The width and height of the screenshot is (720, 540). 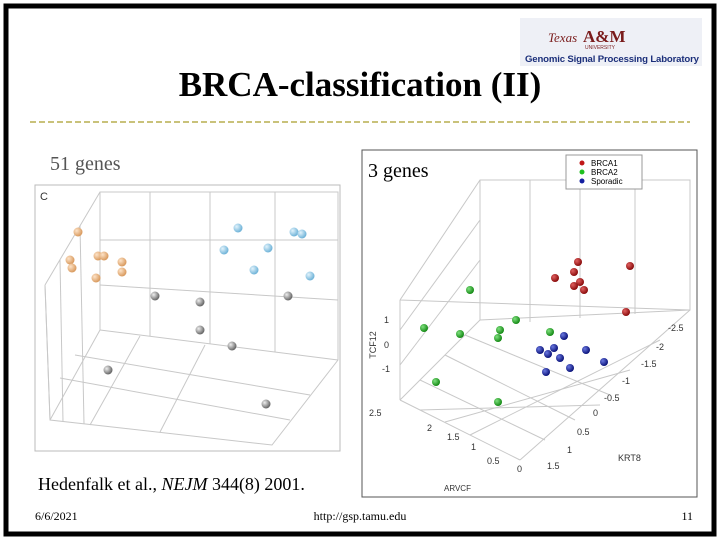 I want to click on y-tick-label: 0, so click(x=519, y=469).